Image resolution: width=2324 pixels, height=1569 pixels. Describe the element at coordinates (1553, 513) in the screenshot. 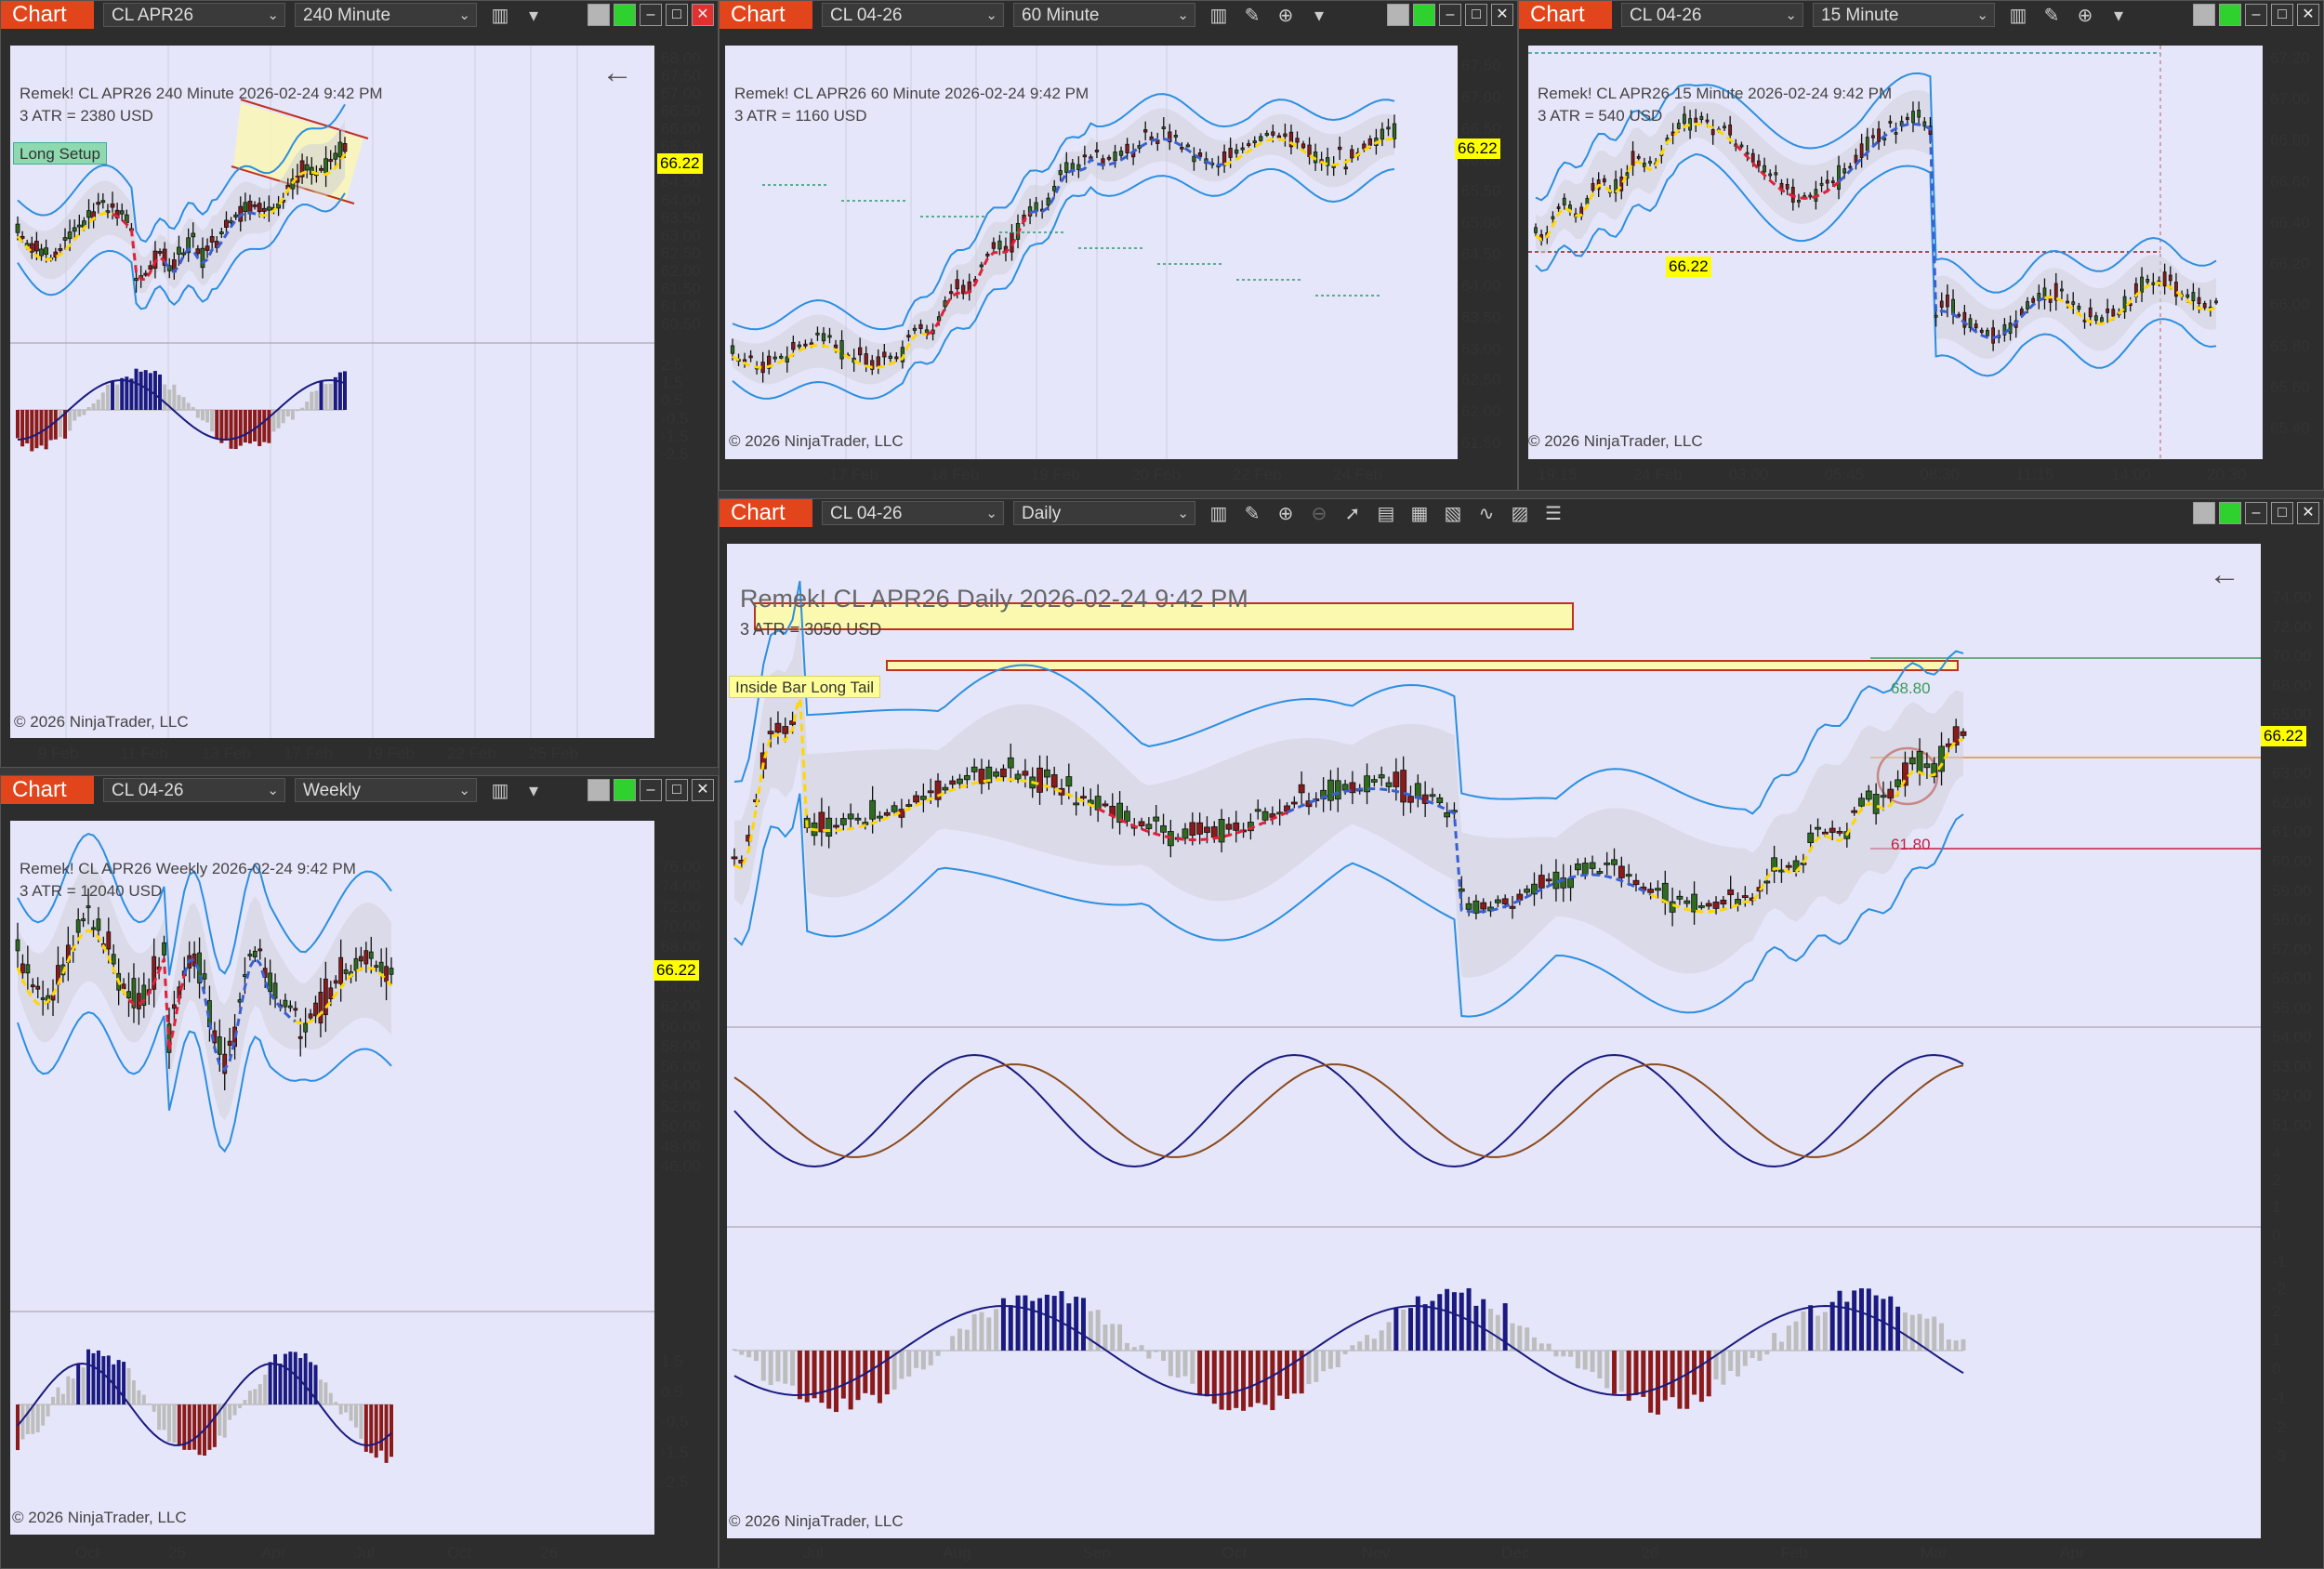

I see `list-icon: ☰` at that location.